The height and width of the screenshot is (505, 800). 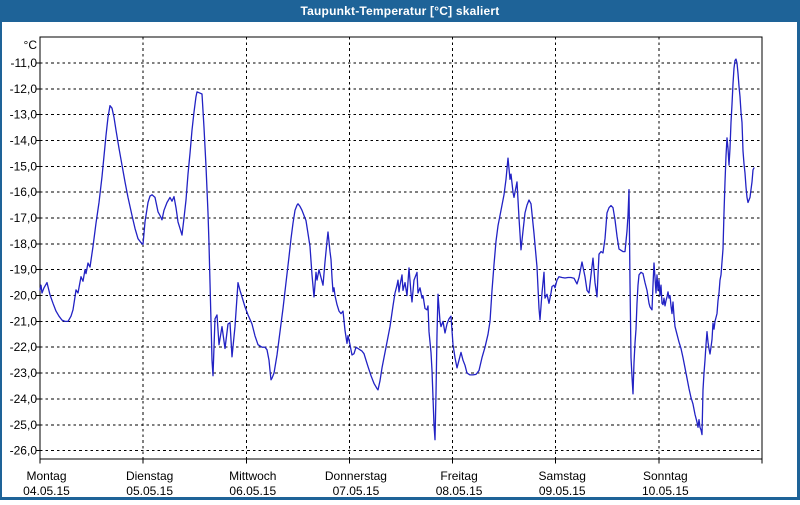 I want to click on window-title: Taupunkt-Temperatur [°C] skaliert, so click(x=400, y=11).